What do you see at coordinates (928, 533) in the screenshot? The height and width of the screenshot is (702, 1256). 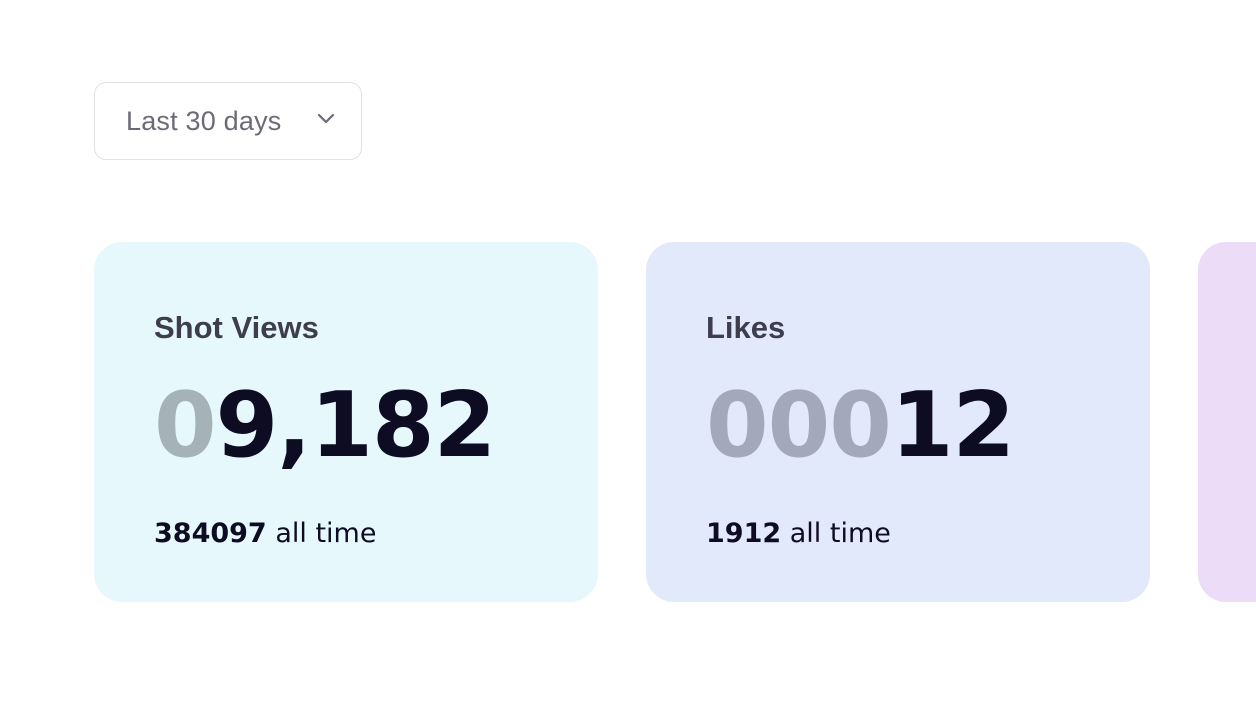 I see `all-time-stat: 1912 all time` at bounding box center [928, 533].